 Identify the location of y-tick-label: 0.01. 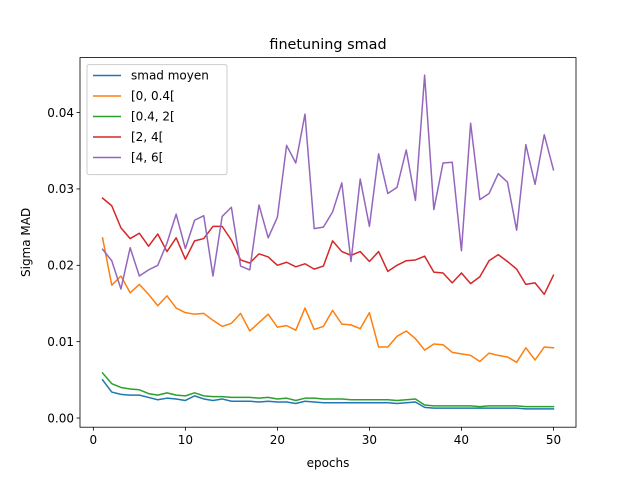
(60, 342).